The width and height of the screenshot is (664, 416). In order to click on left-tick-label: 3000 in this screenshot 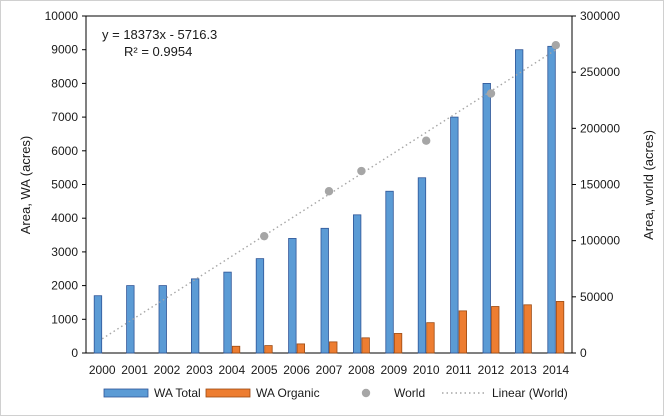, I will do `click(64, 252)`.